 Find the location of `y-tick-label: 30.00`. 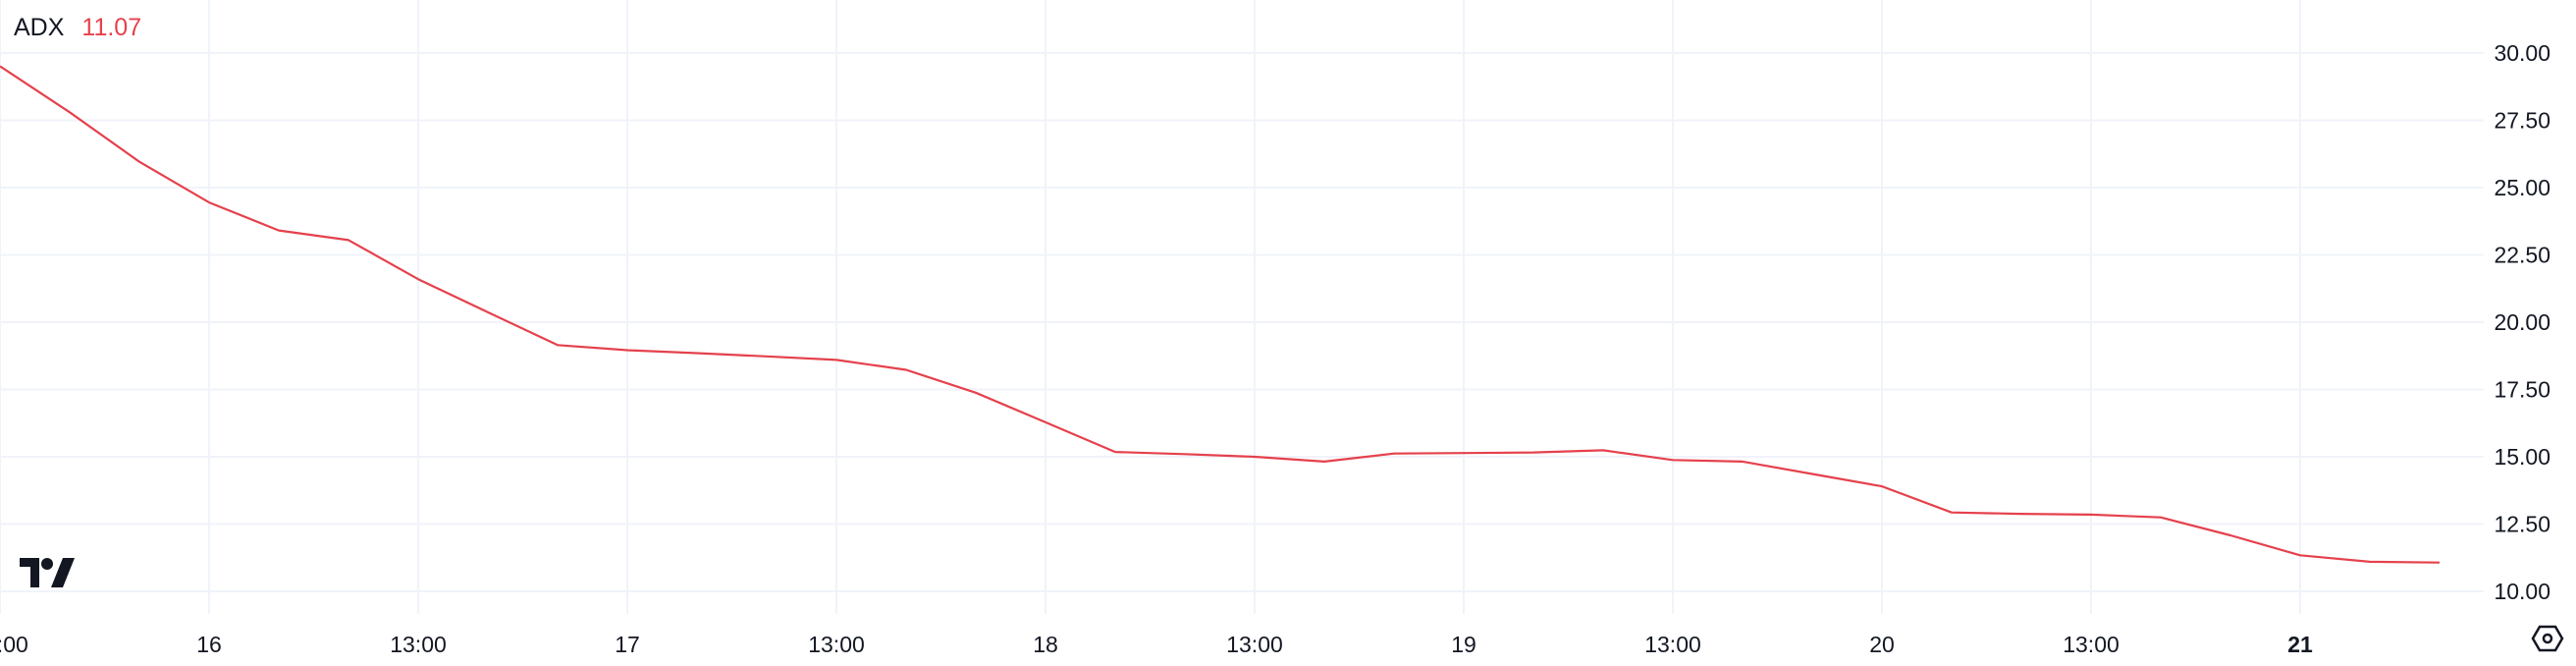

y-tick-label: 30.00 is located at coordinates (2522, 53).